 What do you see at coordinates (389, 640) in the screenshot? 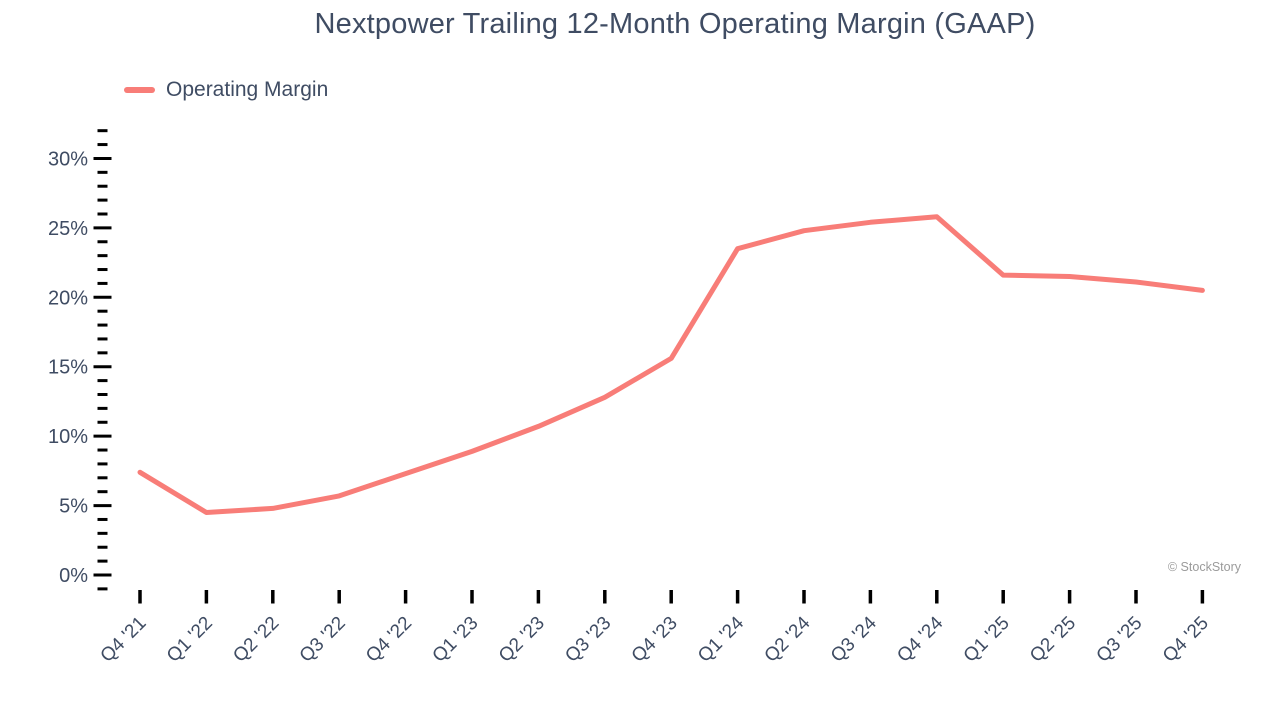
I see `x-axis-tick-label: Q4 '22` at bounding box center [389, 640].